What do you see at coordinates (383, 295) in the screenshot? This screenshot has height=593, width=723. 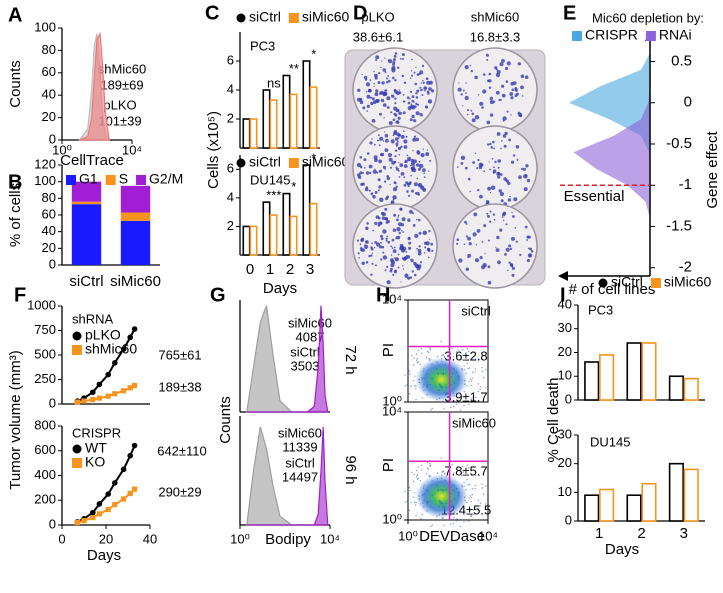 I see `panel-letter: H` at bounding box center [383, 295].